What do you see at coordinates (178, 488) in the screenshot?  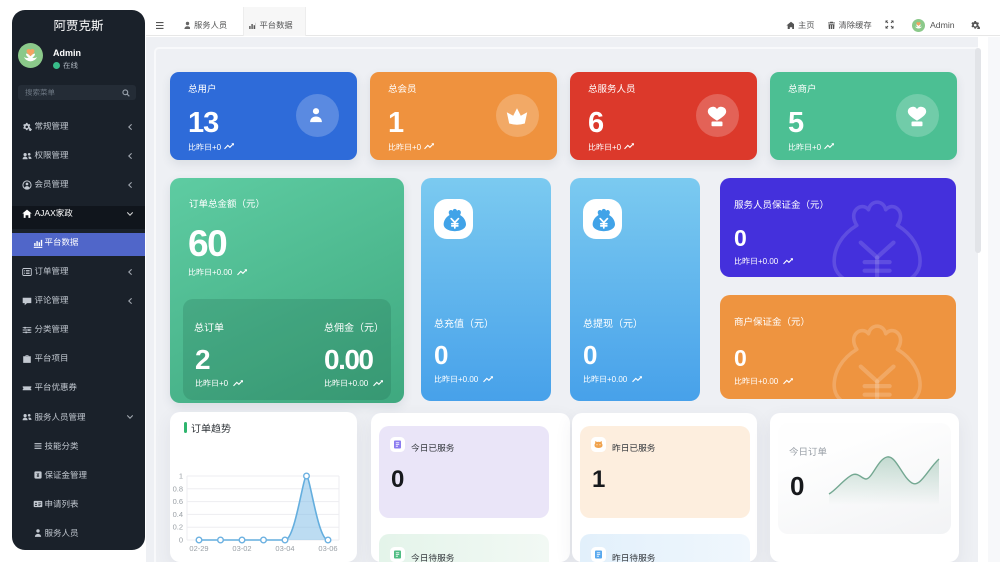 I see `svg-text: 0.8` at bounding box center [178, 488].